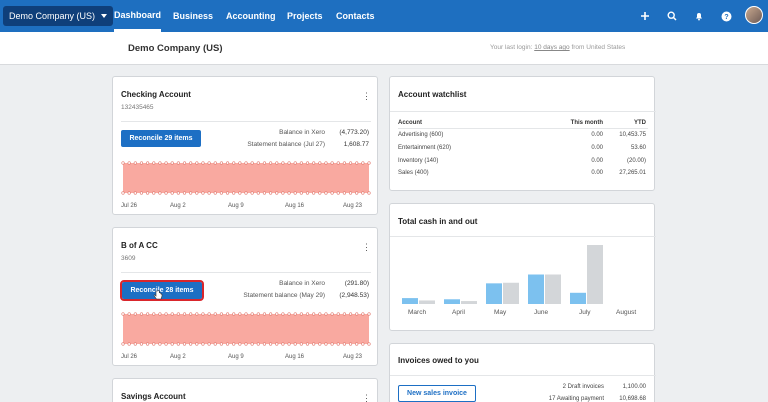  What do you see at coordinates (413, 173) in the screenshot?
I see `account-name: Sales (400)` at bounding box center [413, 173].